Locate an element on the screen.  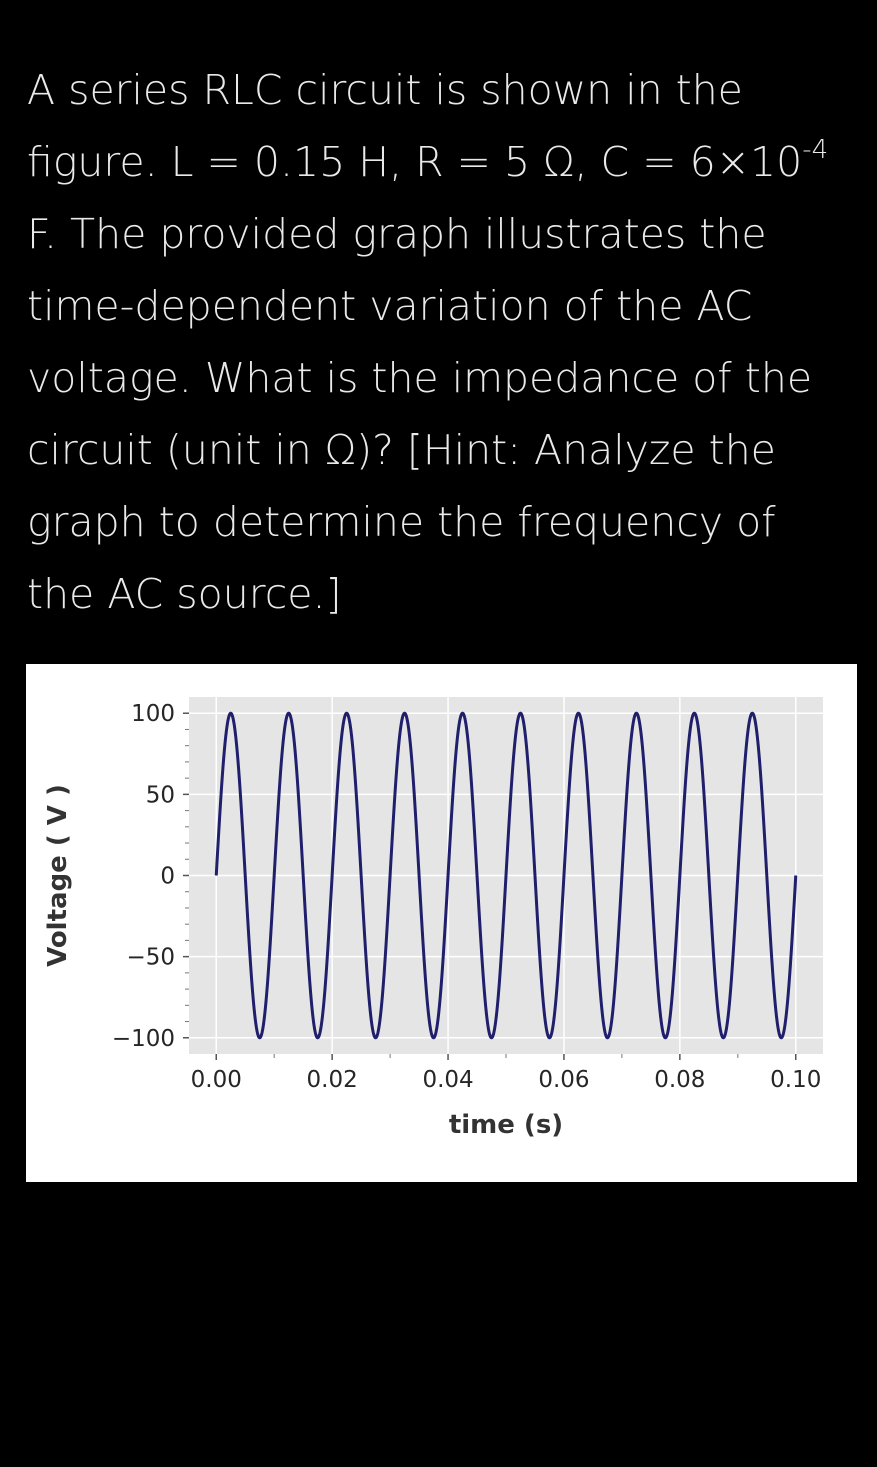
y-tick-label: −100 is located at coordinates (143, 1039).